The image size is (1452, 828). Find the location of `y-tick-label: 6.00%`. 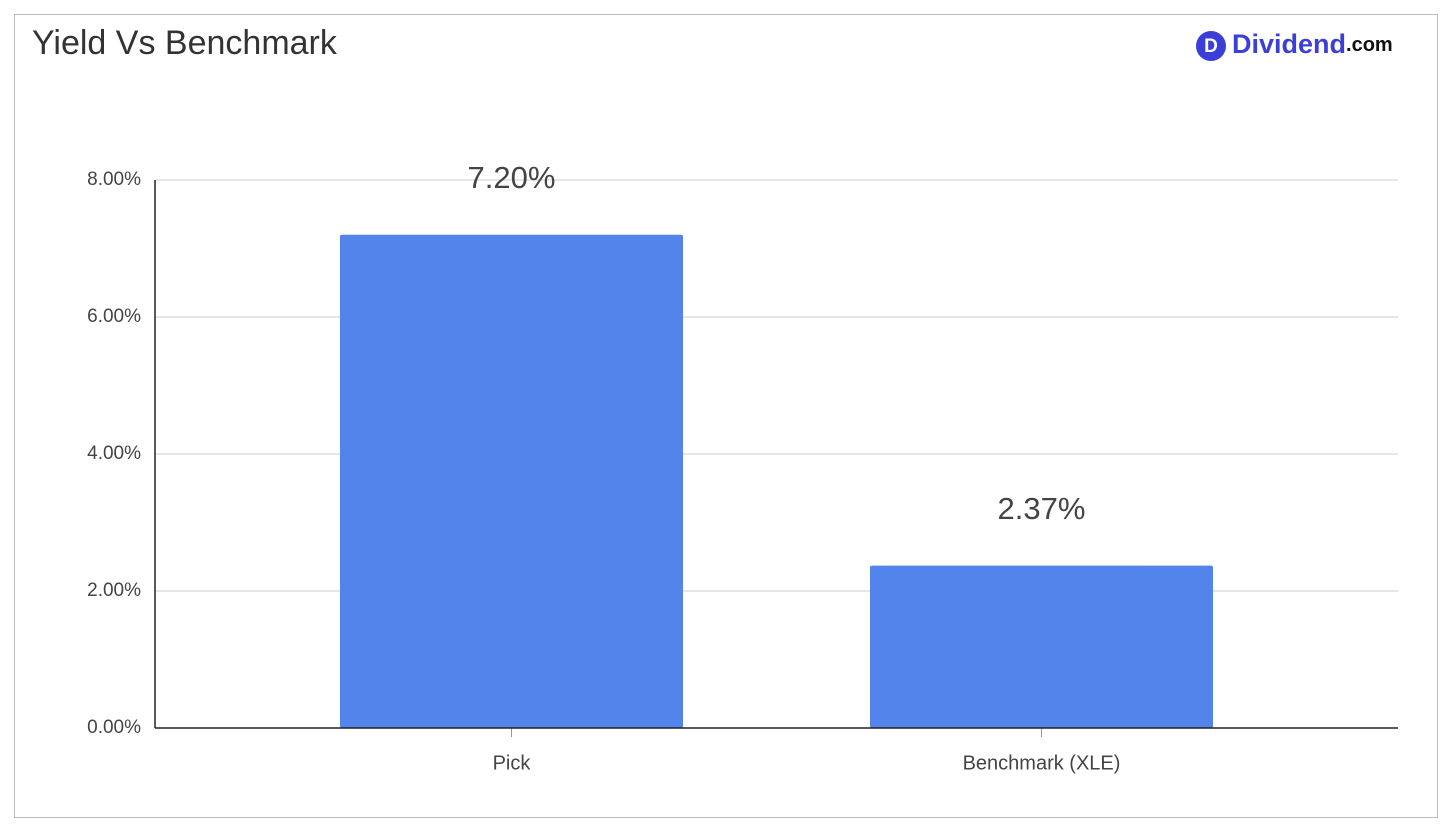

y-tick-label: 6.00% is located at coordinates (114, 316).